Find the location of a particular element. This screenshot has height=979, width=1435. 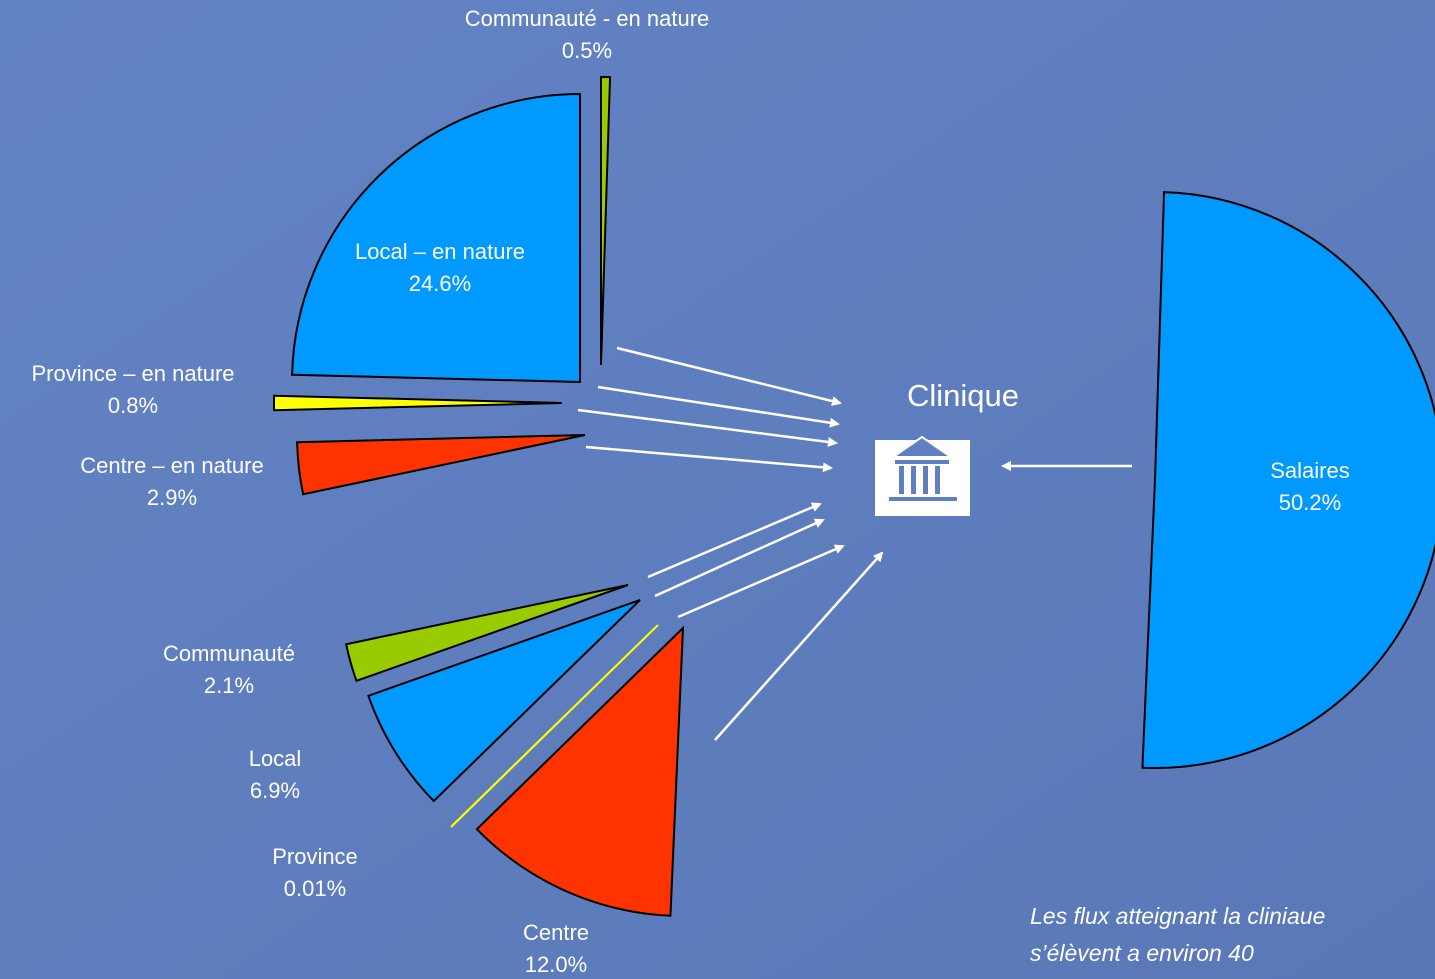

slice-label: Local – en nature is located at coordinates (440, 251).